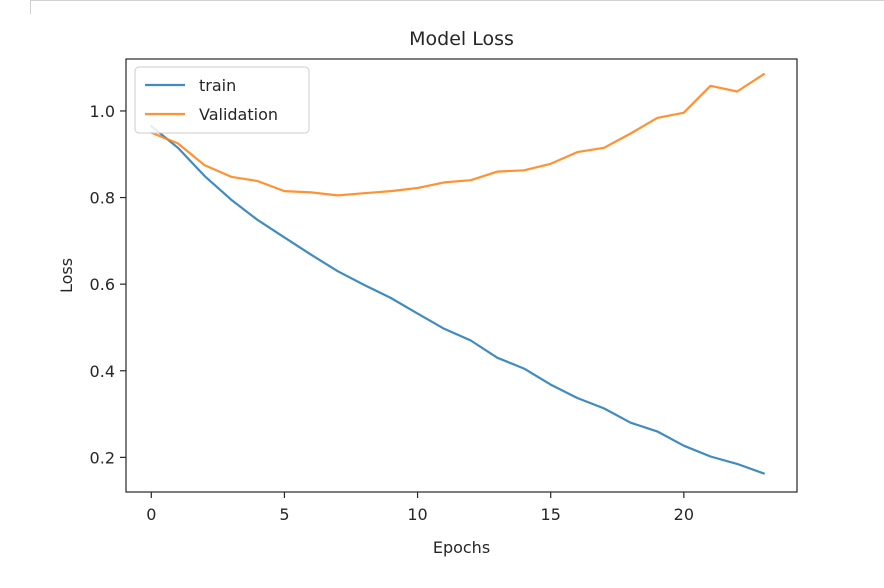 The height and width of the screenshot is (588, 884). I want to click on y-tick-label: 0.4, so click(102, 371).